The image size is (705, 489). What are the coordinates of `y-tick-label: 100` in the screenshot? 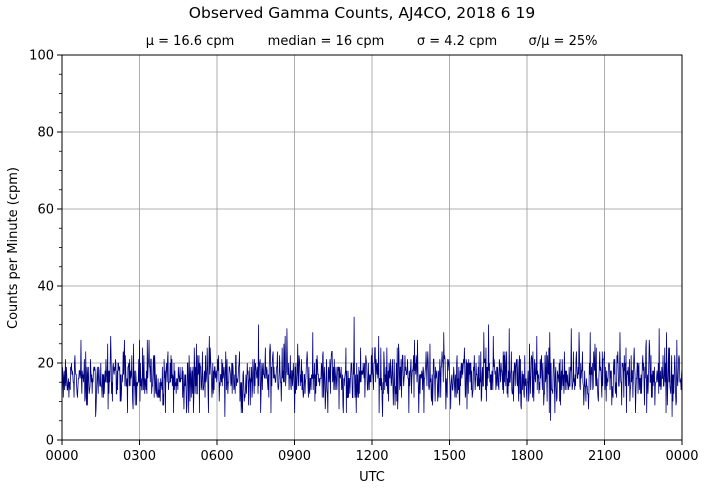 It's located at (41, 56).